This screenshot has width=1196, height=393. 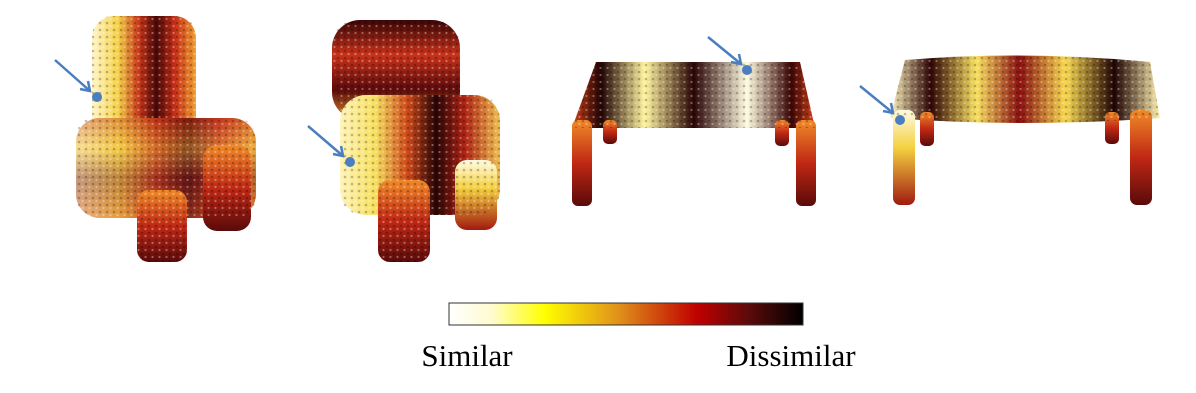 What do you see at coordinates (626, 314) in the screenshot?
I see `colorbar` at bounding box center [626, 314].